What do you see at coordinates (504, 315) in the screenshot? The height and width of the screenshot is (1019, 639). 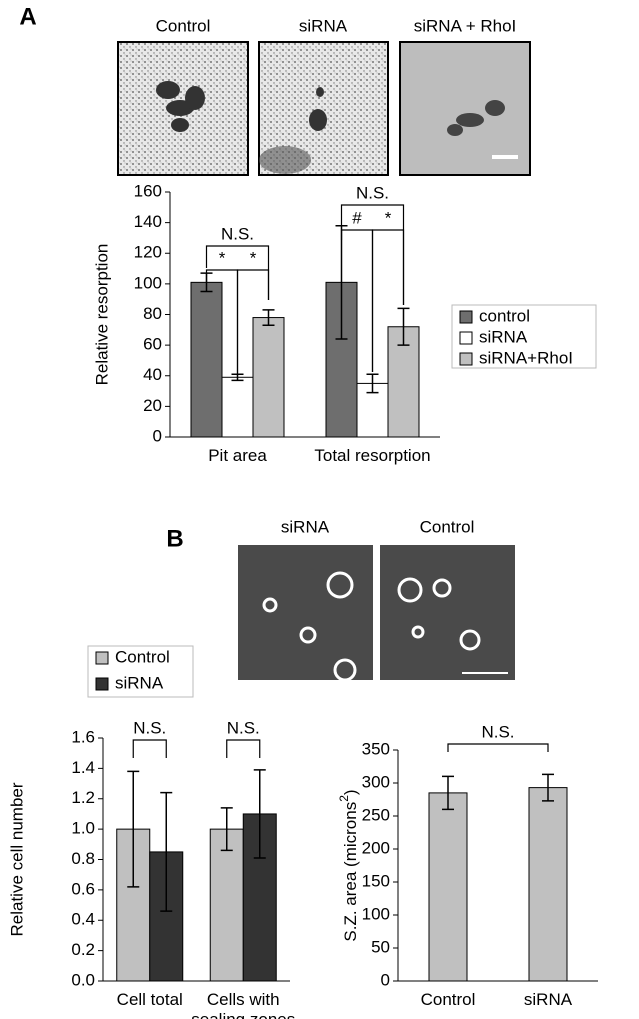 I see `legend-label: control` at bounding box center [504, 315].